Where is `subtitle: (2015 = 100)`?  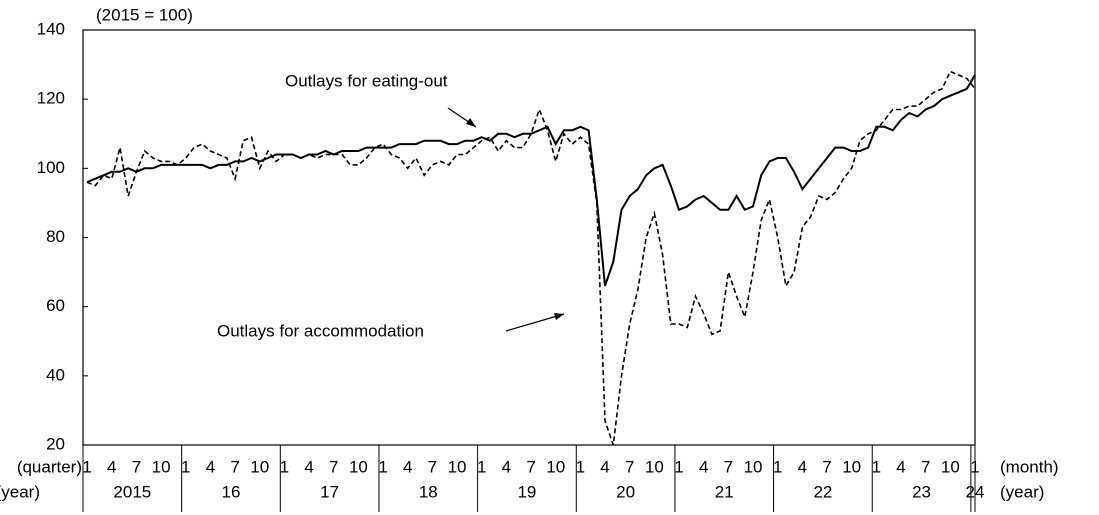
subtitle: (2015 = 100) is located at coordinates (144, 14).